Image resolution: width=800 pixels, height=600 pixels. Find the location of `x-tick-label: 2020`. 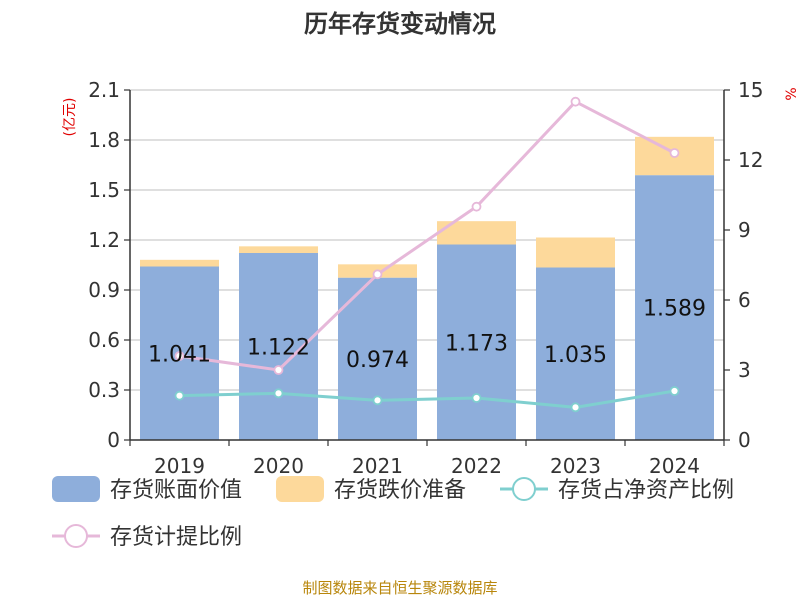

x-tick-label: 2020 is located at coordinates (278, 466).